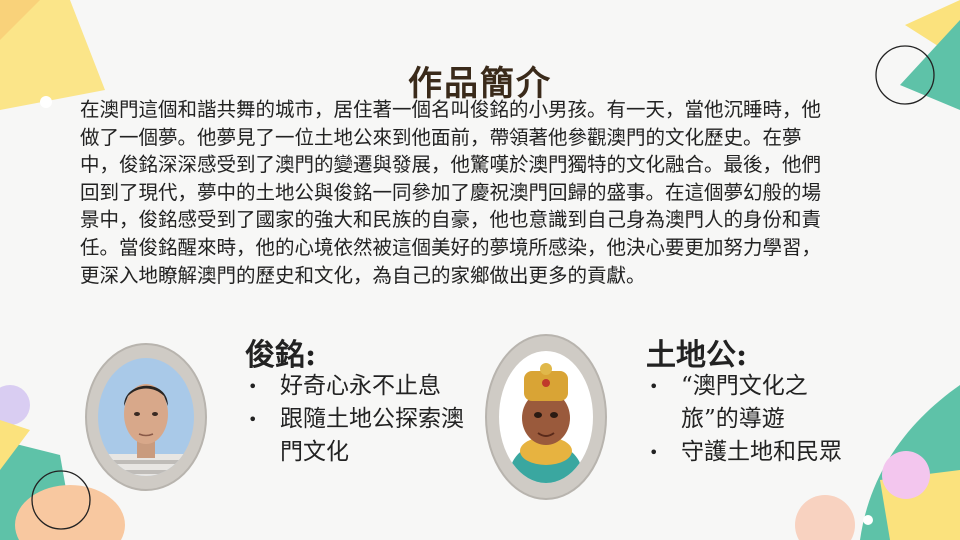 This screenshot has height=540, width=960. Describe the element at coordinates (15, 405) in the screenshot. I see `lavender-circle-bottom-left` at that location.